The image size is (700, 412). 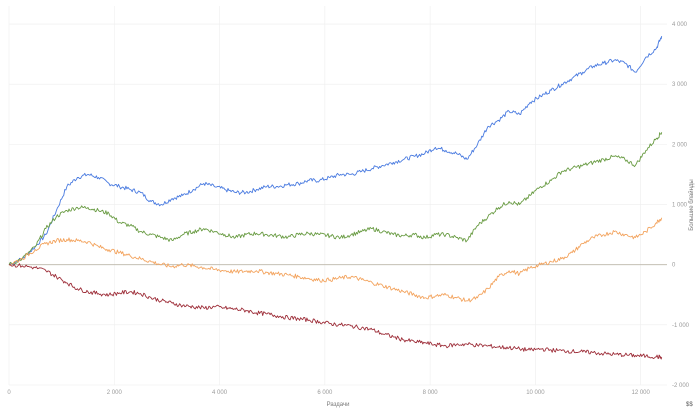 What do you see at coordinates (9, 393) in the screenshot?
I see `x-tick-label: 0` at bounding box center [9, 393].